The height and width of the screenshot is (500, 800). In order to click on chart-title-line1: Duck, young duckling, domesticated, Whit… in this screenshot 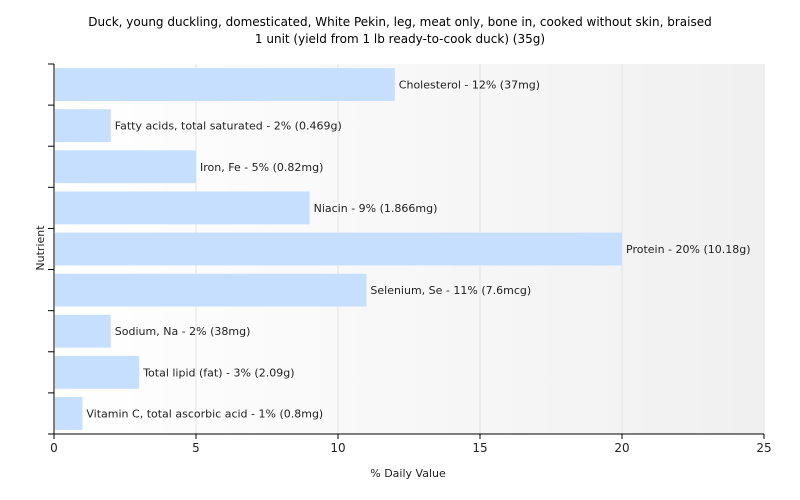, I will do `click(400, 22)`.